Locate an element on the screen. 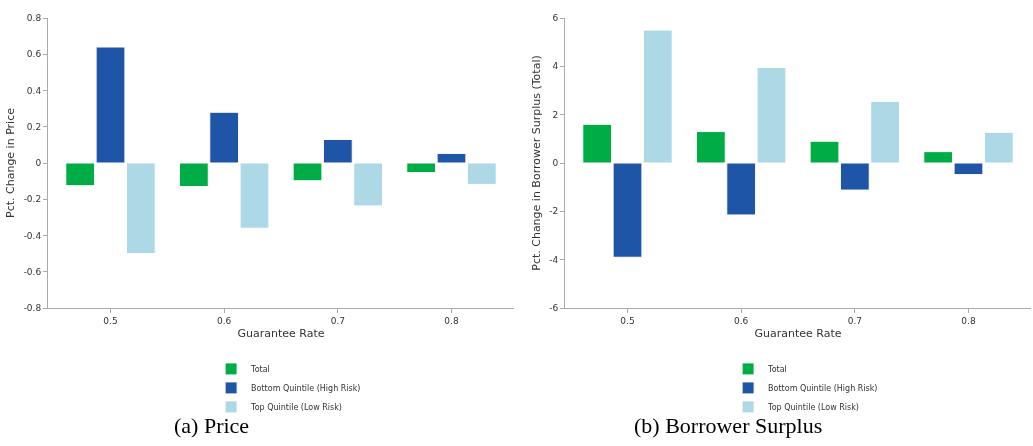 This screenshot has width=1033, height=446. y-tick-label: 6 is located at coordinates (555, 18).